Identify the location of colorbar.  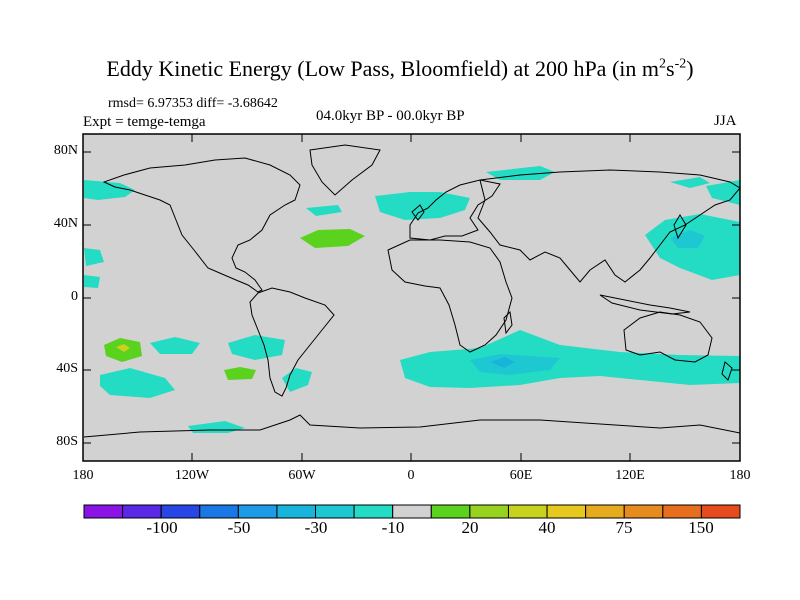
(412, 511).